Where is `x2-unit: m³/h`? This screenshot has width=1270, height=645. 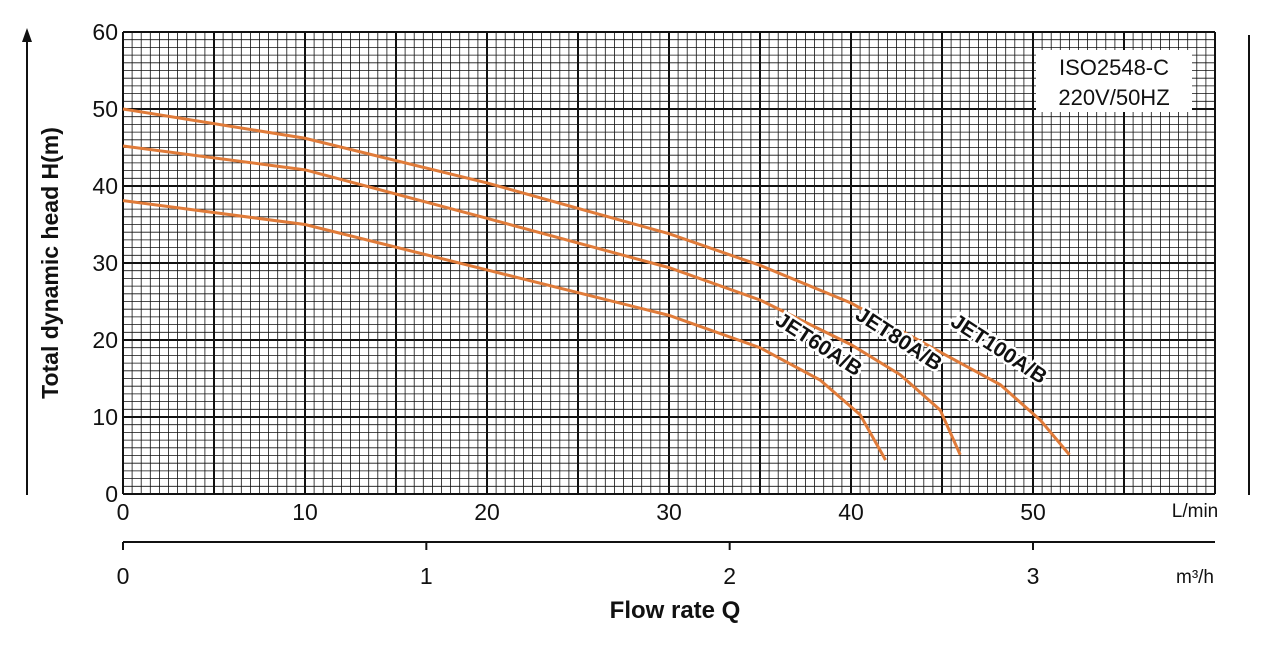
x2-unit: m³/h is located at coordinates (1195, 577).